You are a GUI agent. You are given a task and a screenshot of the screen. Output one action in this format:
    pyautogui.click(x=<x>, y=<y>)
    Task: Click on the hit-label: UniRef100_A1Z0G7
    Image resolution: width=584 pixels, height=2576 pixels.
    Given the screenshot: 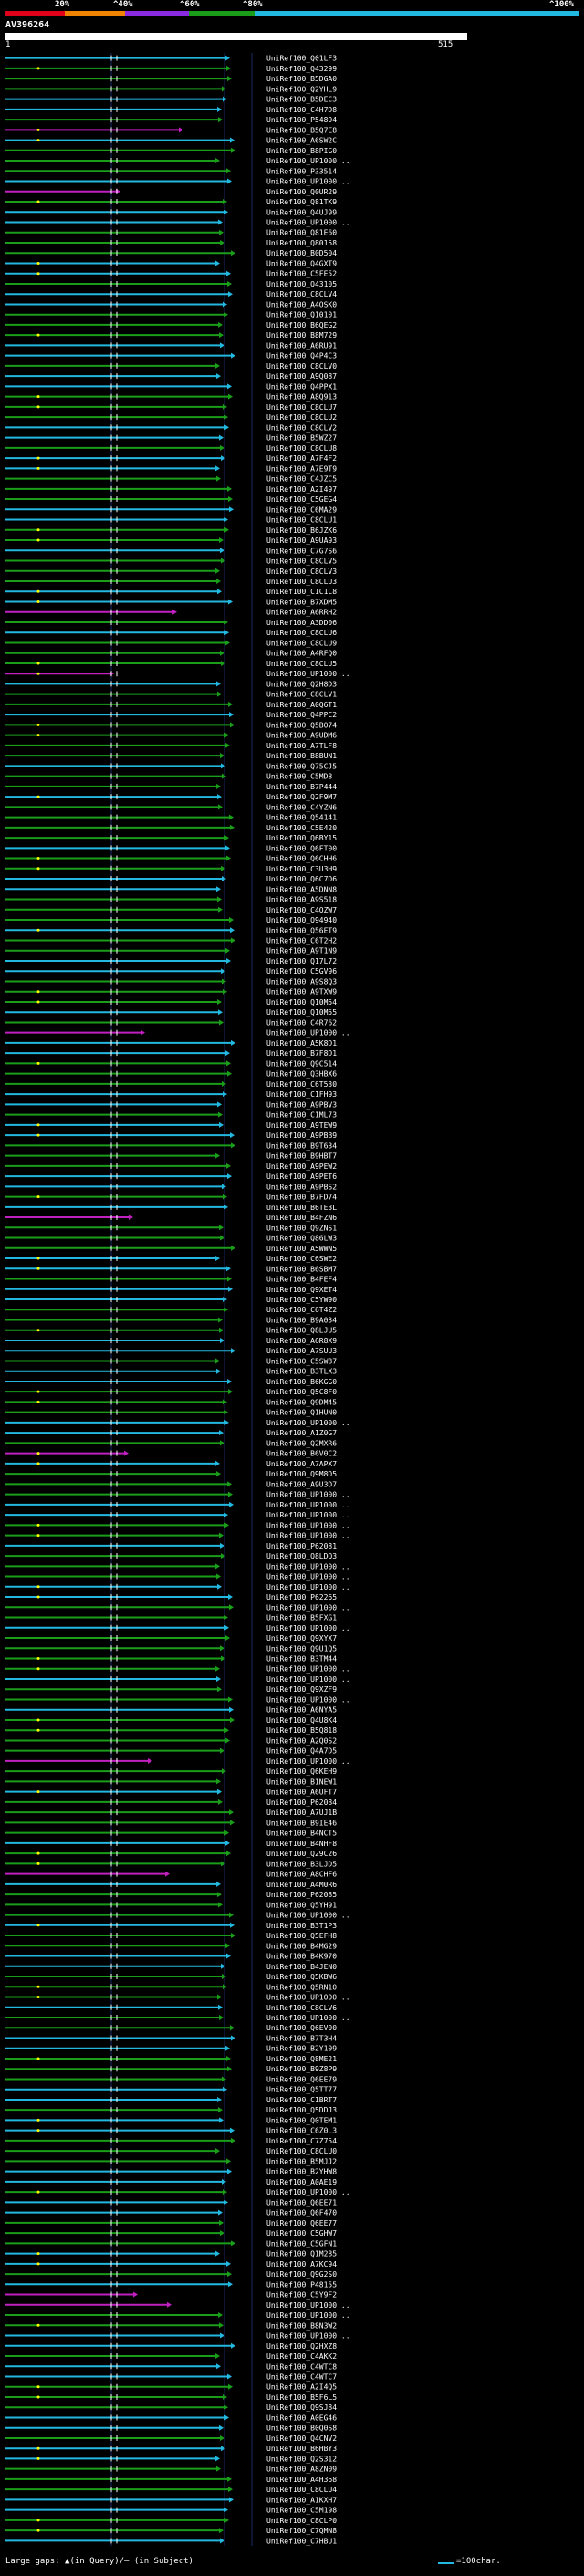 What is the action you would take?
    pyautogui.click(x=301, y=1433)
    